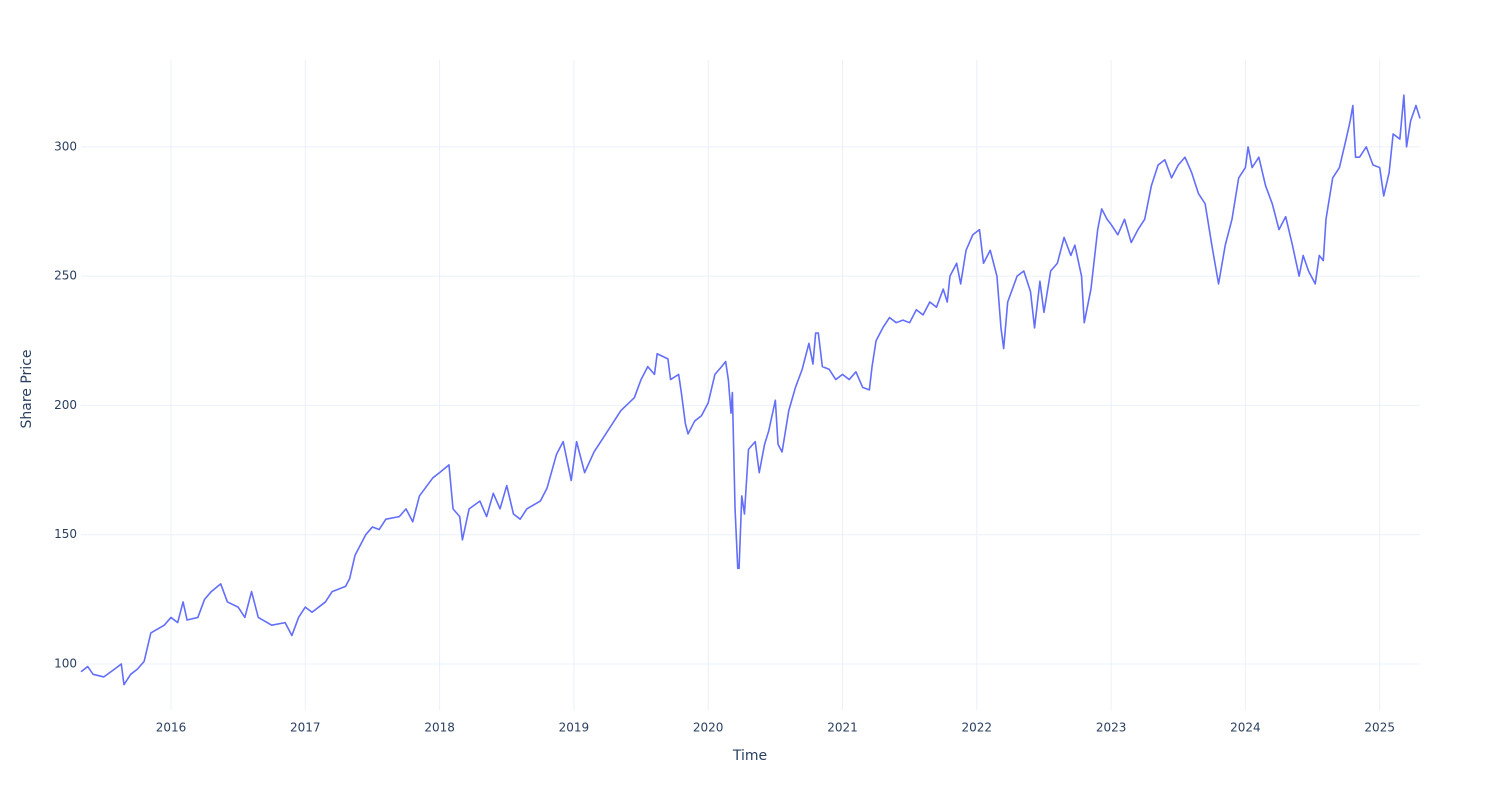 Image resolution: width=1500 pixels, height=800 pixels. Describe the element at coordinates (749, 756) in the screenshot. I see `x-axis-title: Time` at that location.